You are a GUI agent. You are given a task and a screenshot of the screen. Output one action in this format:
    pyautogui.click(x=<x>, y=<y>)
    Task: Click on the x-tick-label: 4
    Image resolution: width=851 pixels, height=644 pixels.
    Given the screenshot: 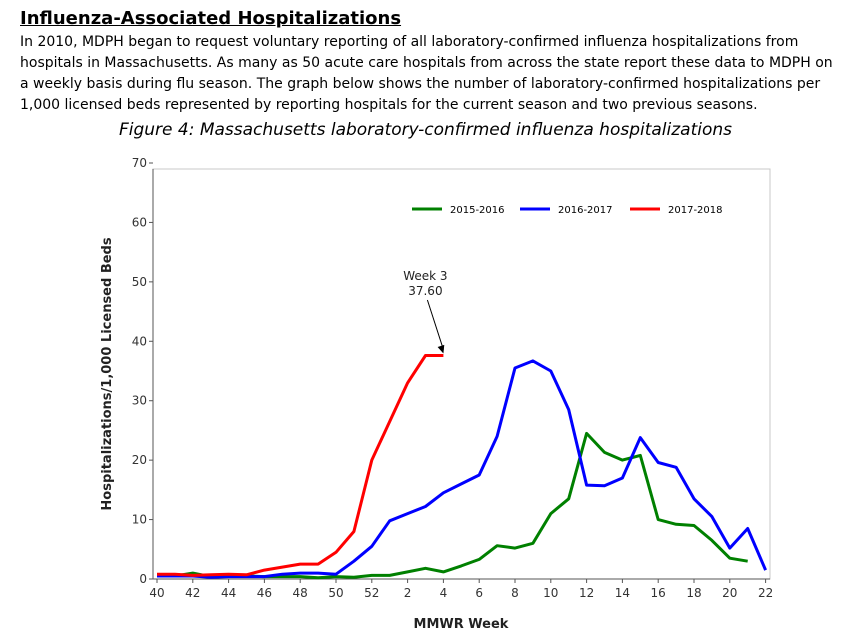 What is the action you would take?
    pyautogui.click(x=444, y=593)
    